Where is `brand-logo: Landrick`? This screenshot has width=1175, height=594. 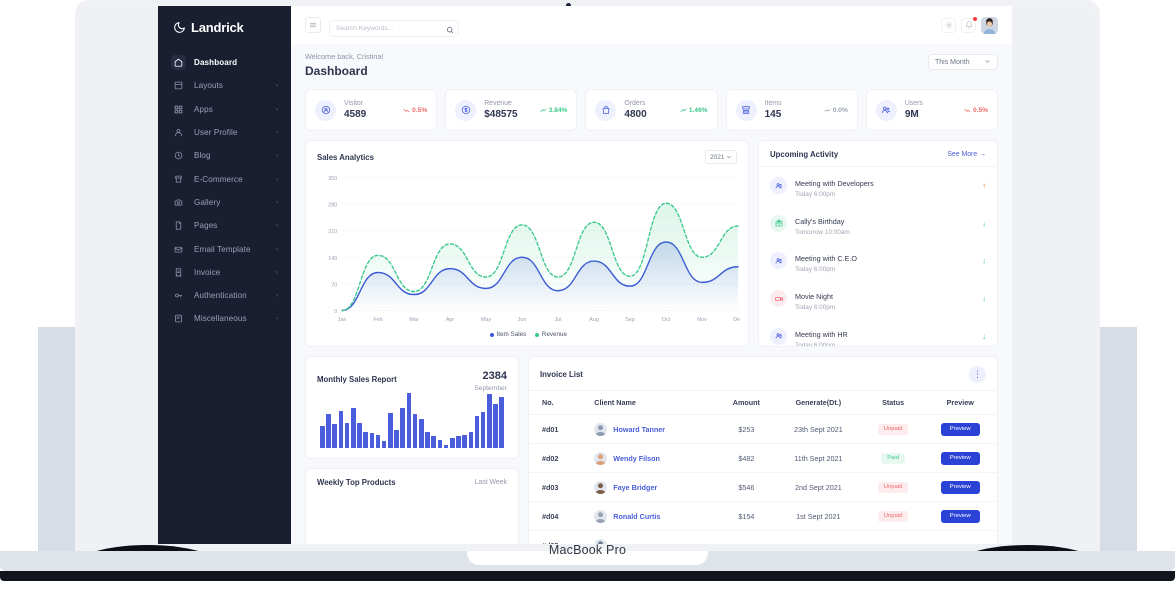
brand-logo: Landrick is located at coordinates (224, 28).